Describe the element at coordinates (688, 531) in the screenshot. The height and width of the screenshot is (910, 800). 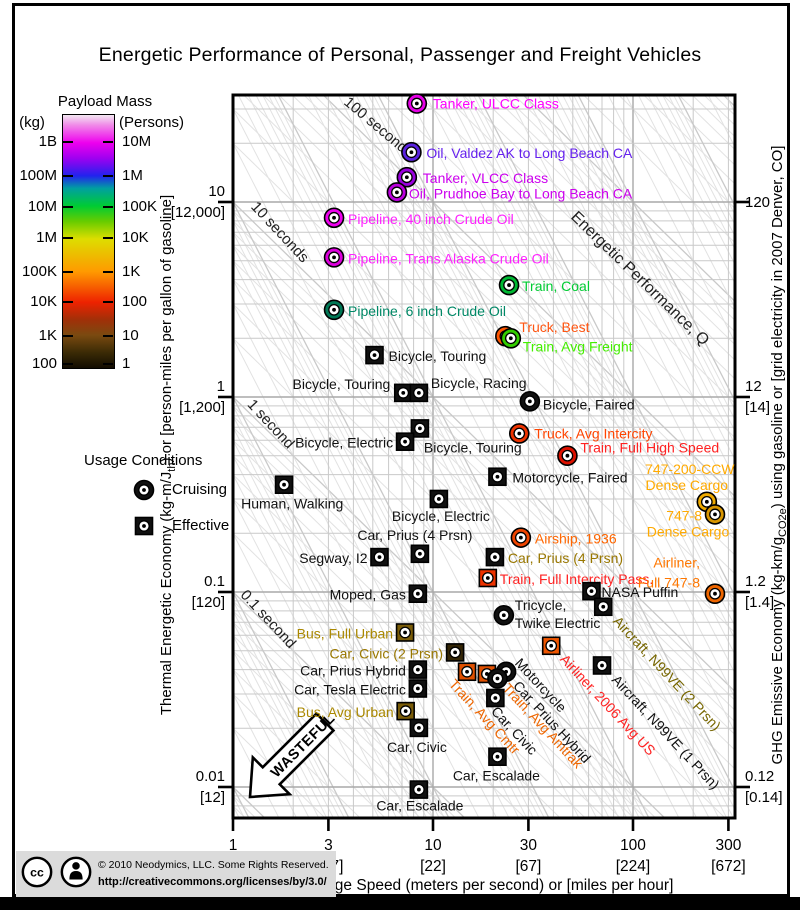
I see `data-point-label: Dense Cargo` at that location.